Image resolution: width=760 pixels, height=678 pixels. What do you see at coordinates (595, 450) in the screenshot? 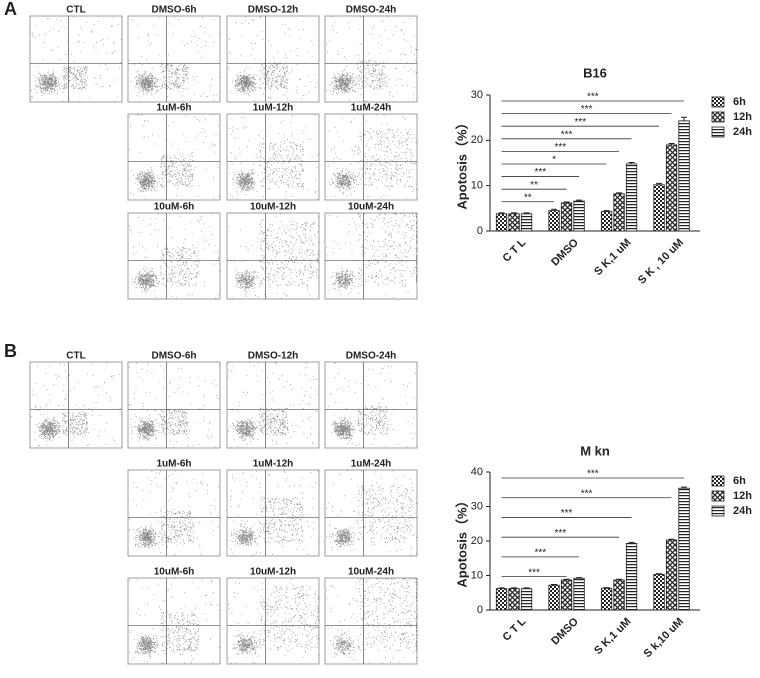
I see `chart-title: M kn` at bounding box center [595, 450].